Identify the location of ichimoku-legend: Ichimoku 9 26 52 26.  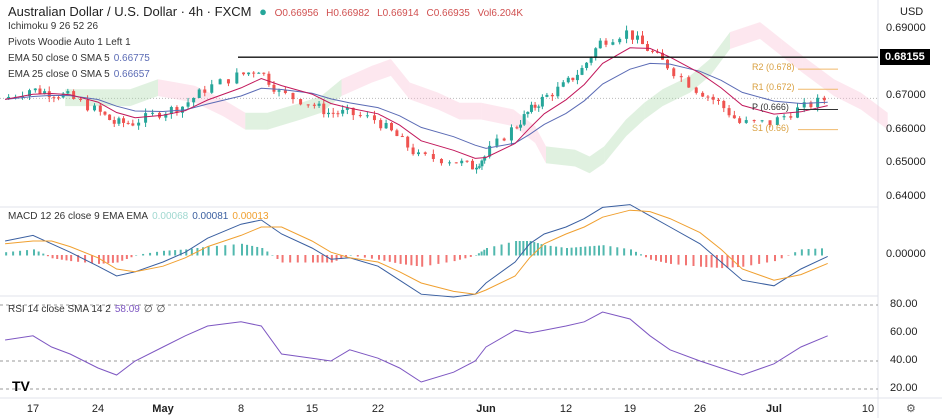
(53, 26).